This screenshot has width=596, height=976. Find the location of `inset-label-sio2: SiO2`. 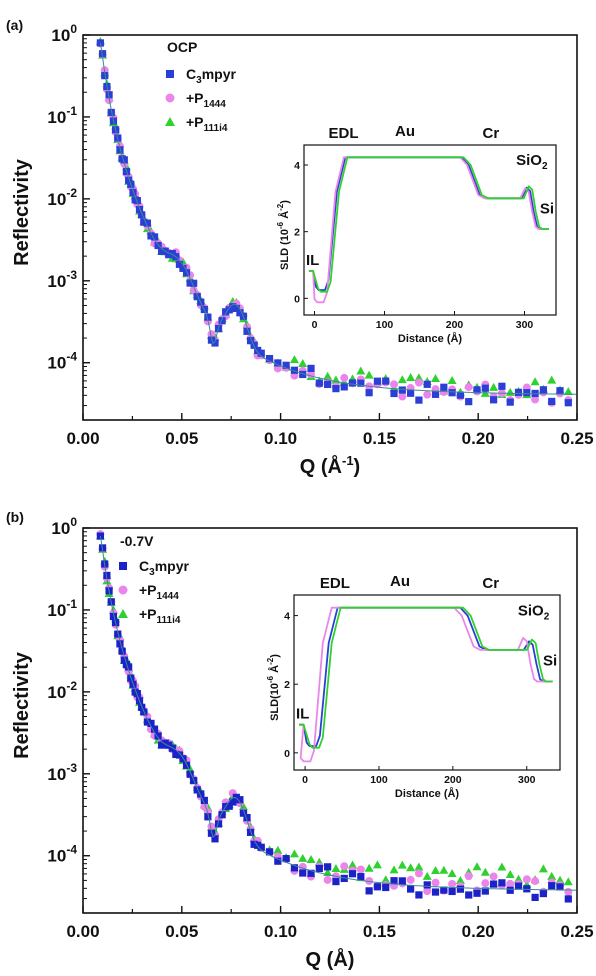

inset-label-sio2: SiO2 is located at coordinates (534, 613).